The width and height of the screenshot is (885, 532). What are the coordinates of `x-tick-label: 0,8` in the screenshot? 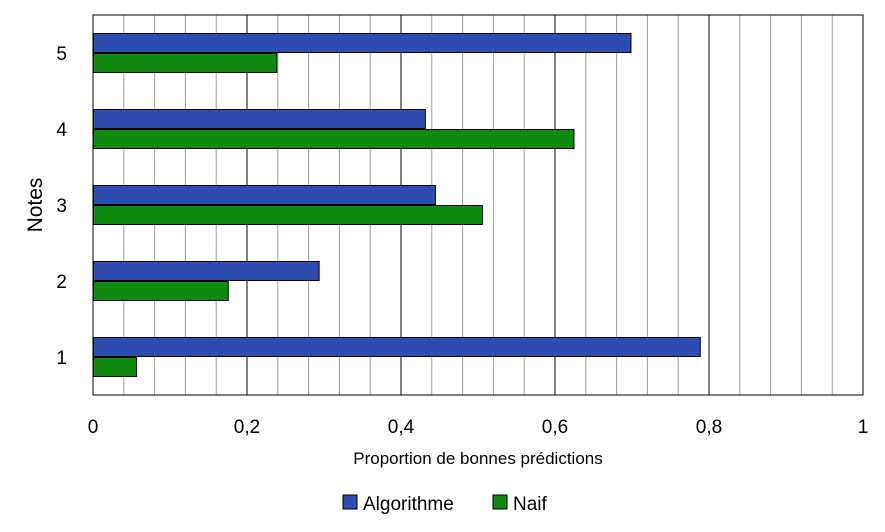 It's located at (709, 427).